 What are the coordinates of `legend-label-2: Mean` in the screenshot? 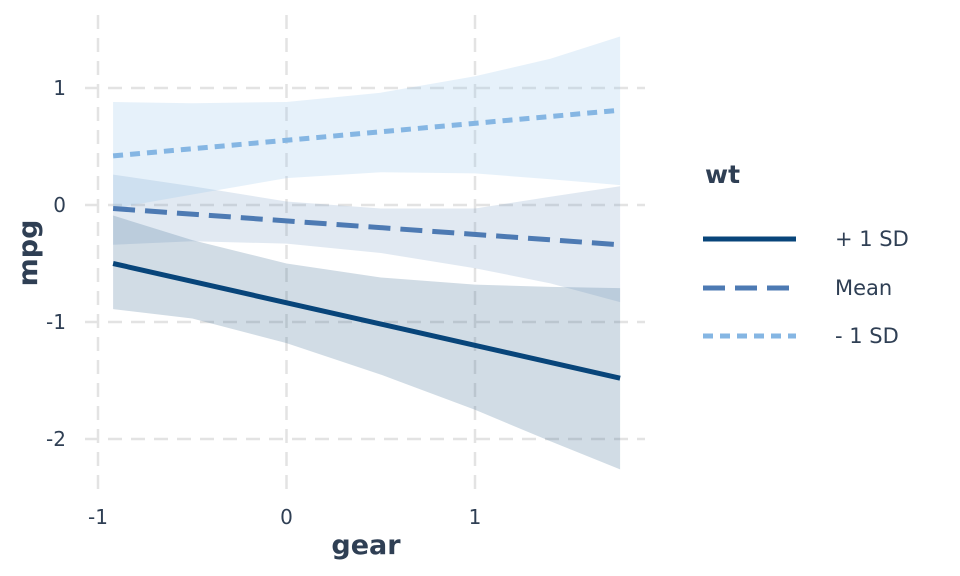 It's located at (863, 288).